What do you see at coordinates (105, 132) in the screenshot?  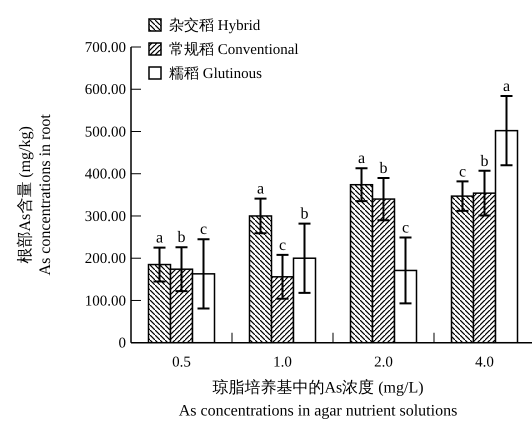 I see `y-tick-label: 500.00` at bounding box center [105, 132].